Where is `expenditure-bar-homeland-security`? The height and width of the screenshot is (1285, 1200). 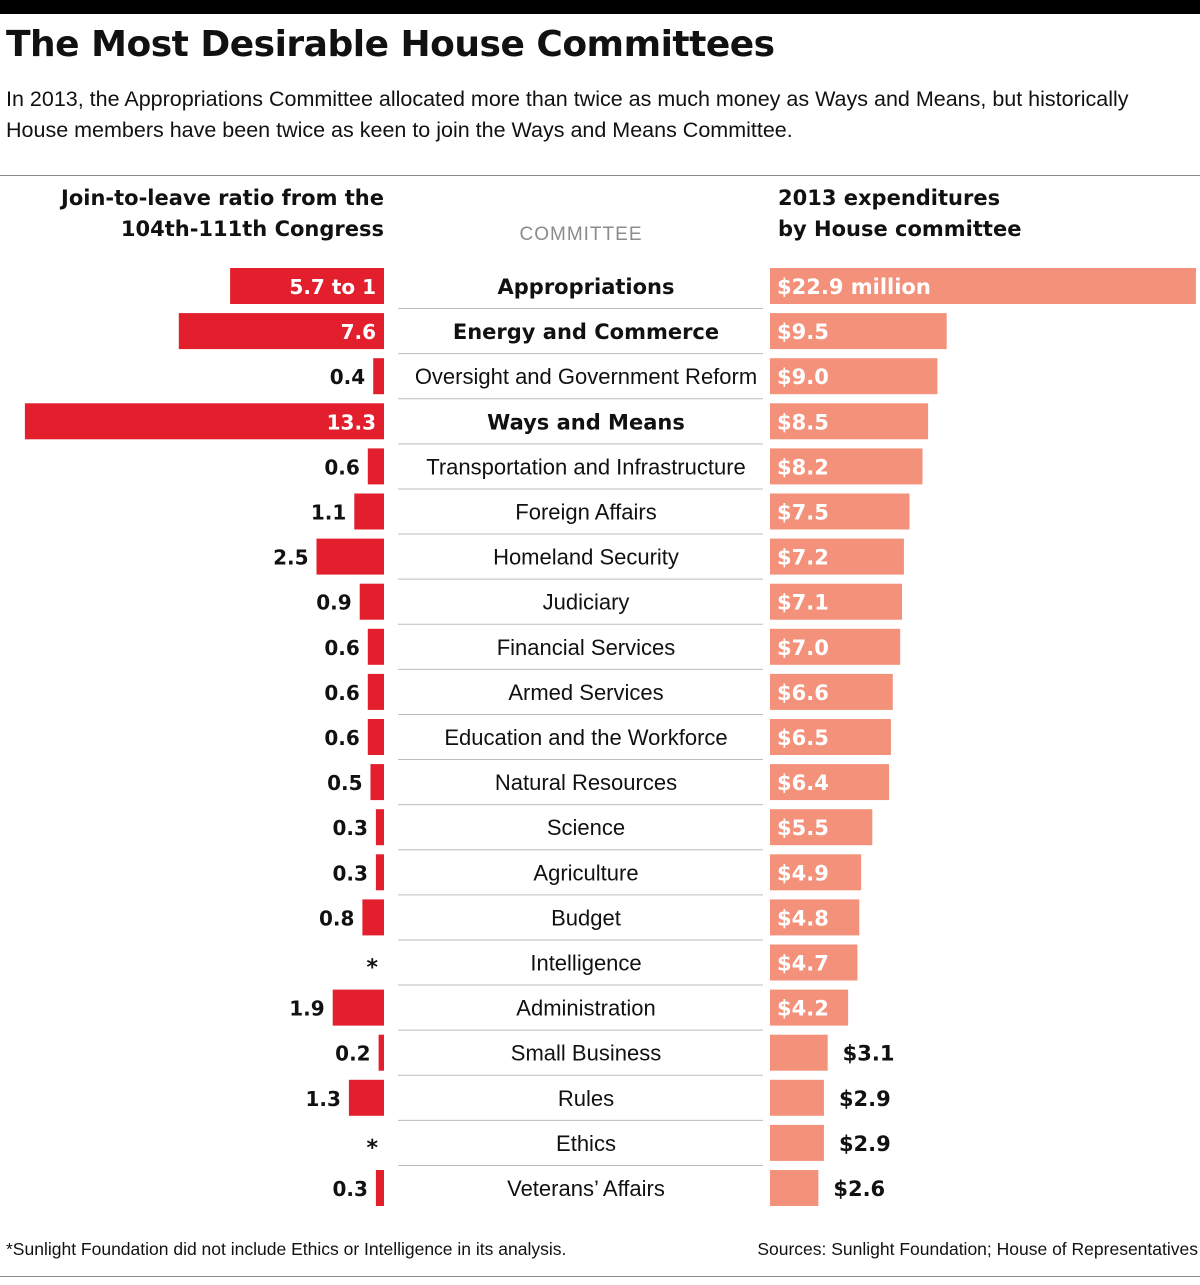
expenditure-bar-homeland-security is located at coordinates (837, 556).